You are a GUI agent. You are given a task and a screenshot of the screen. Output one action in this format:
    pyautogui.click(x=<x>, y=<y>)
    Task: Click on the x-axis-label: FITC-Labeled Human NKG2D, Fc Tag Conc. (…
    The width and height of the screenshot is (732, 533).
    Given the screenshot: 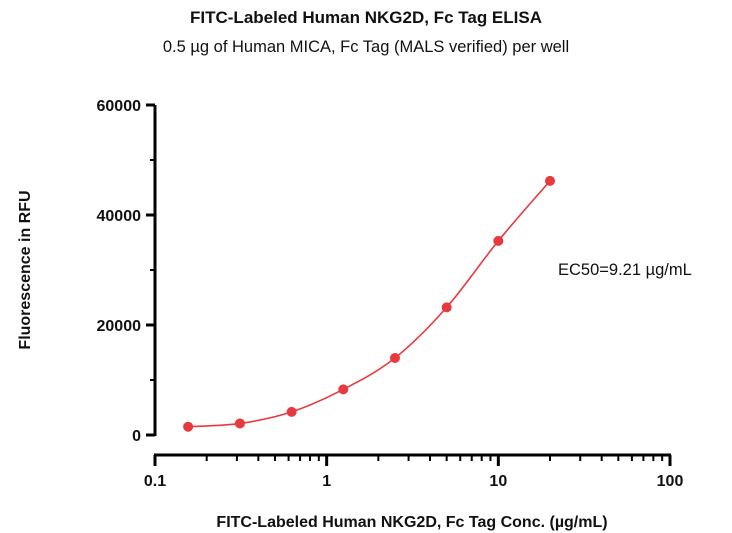 What is the action you would take?
    pyautogui.click(x=411, y=522)
    